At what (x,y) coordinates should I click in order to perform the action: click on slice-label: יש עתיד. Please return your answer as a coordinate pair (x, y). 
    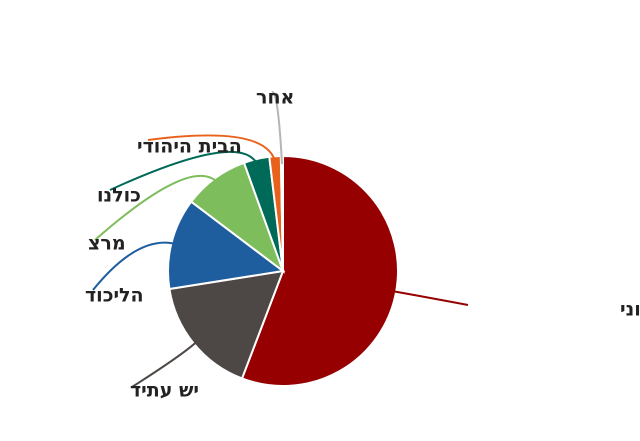
    Looking at the image, I should click on (164, 391).